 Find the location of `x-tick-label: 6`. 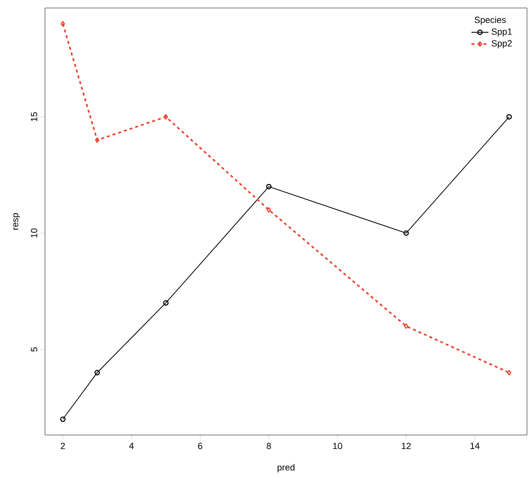

x-tick-label: 6 is located at coordinates (200, 446).